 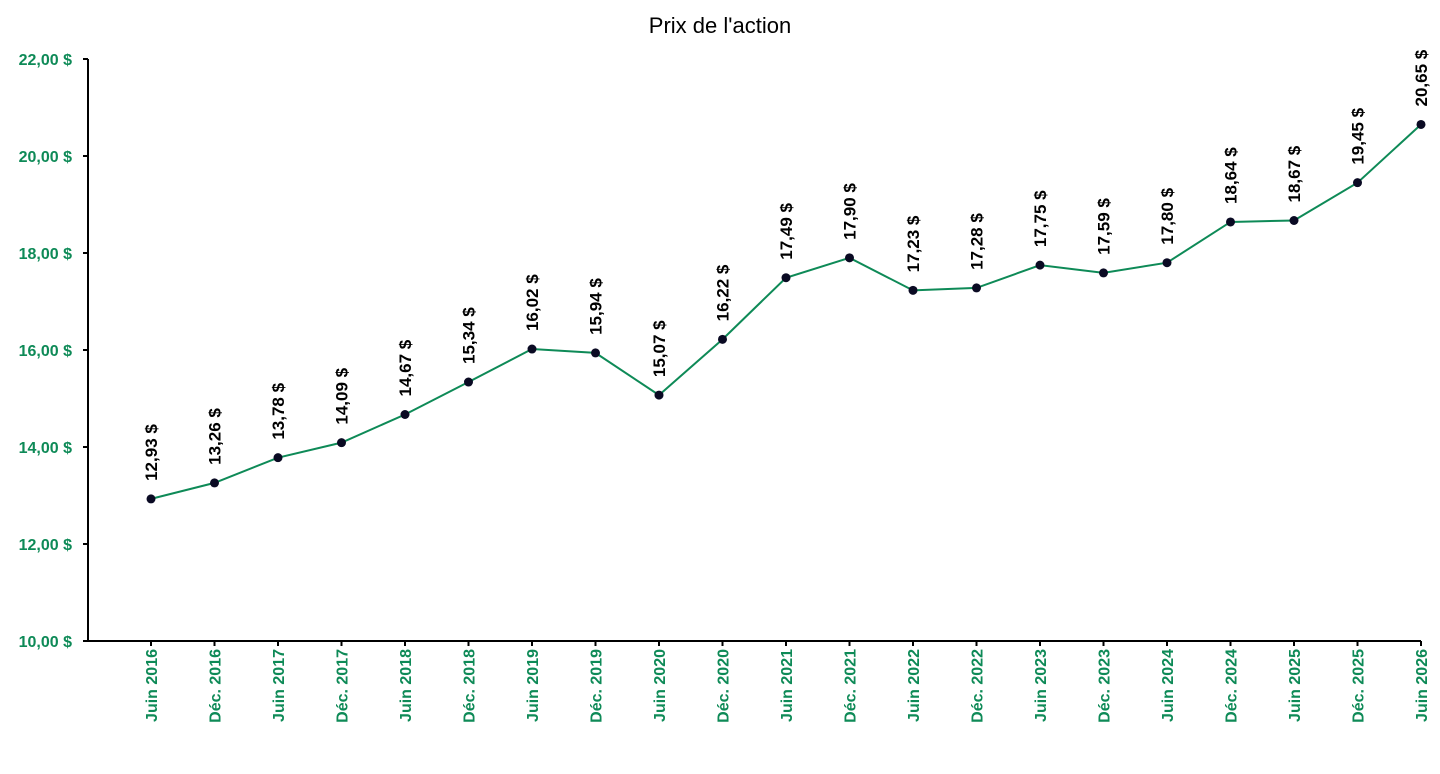 I want to click on data-label: 16,22 $, so click(x=723, y=292).